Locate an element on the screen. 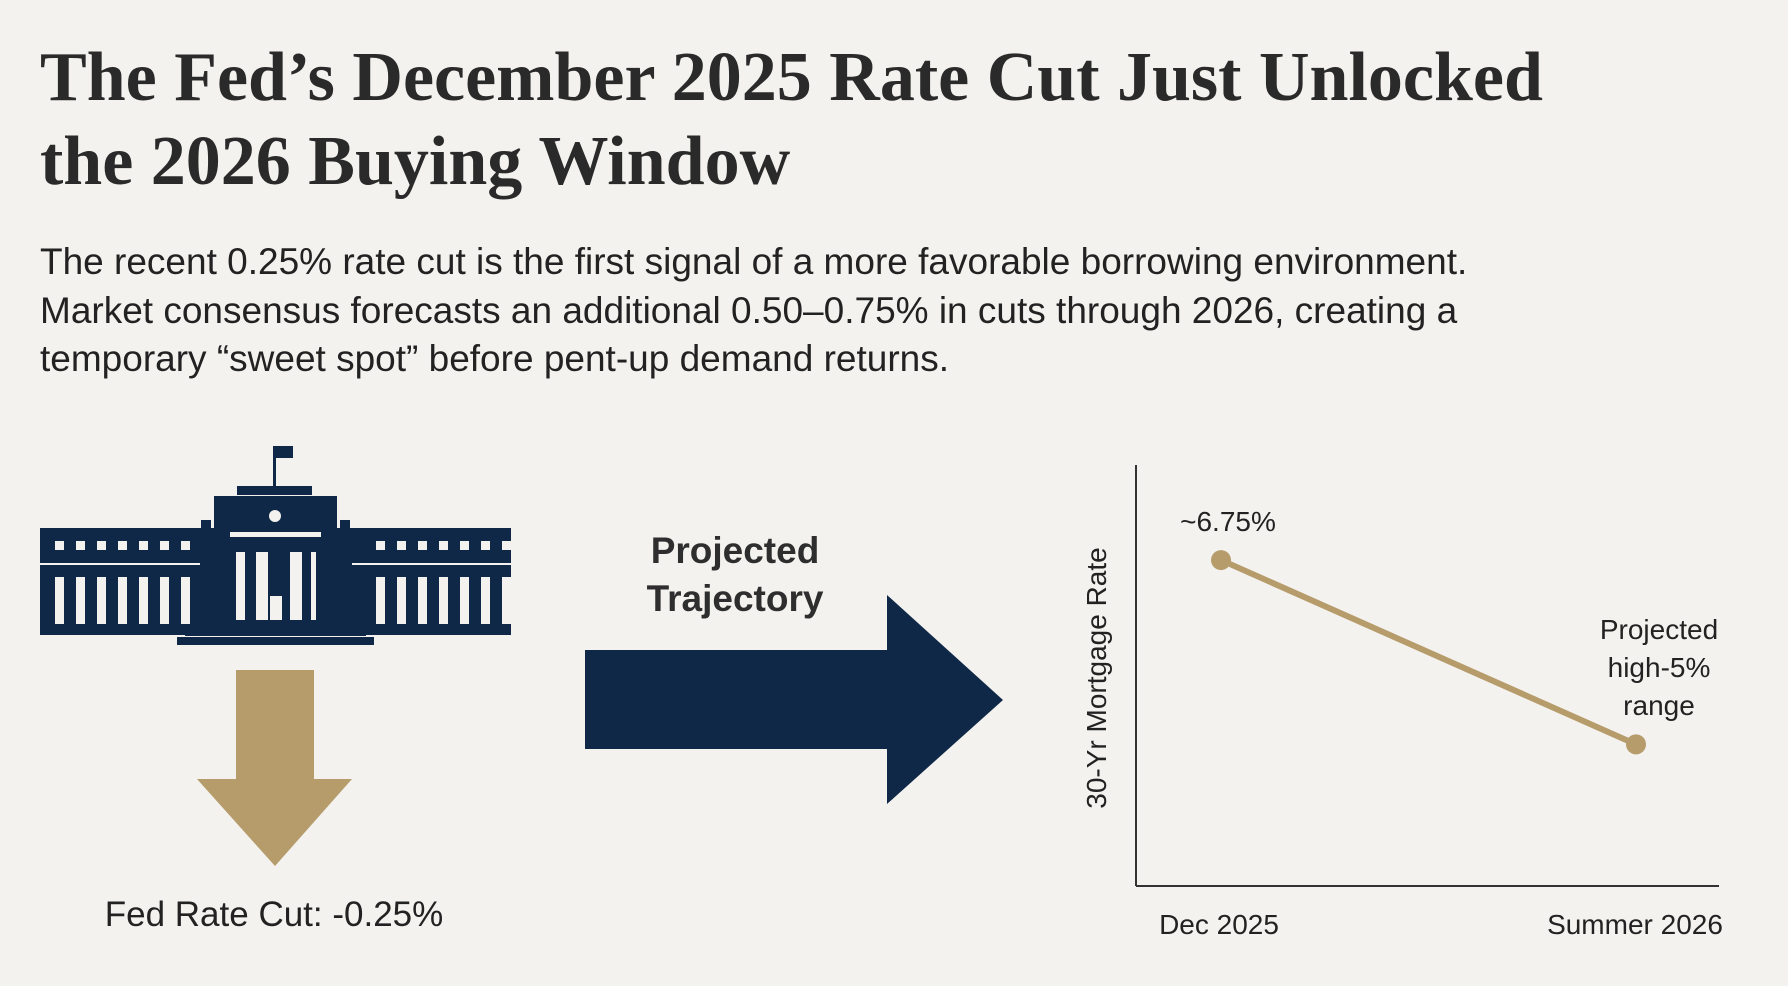 The width and height of the screenshot is (1788, 986). point-label-summer-2026: Projected high-5% range is located at coordinates (1659, 668).